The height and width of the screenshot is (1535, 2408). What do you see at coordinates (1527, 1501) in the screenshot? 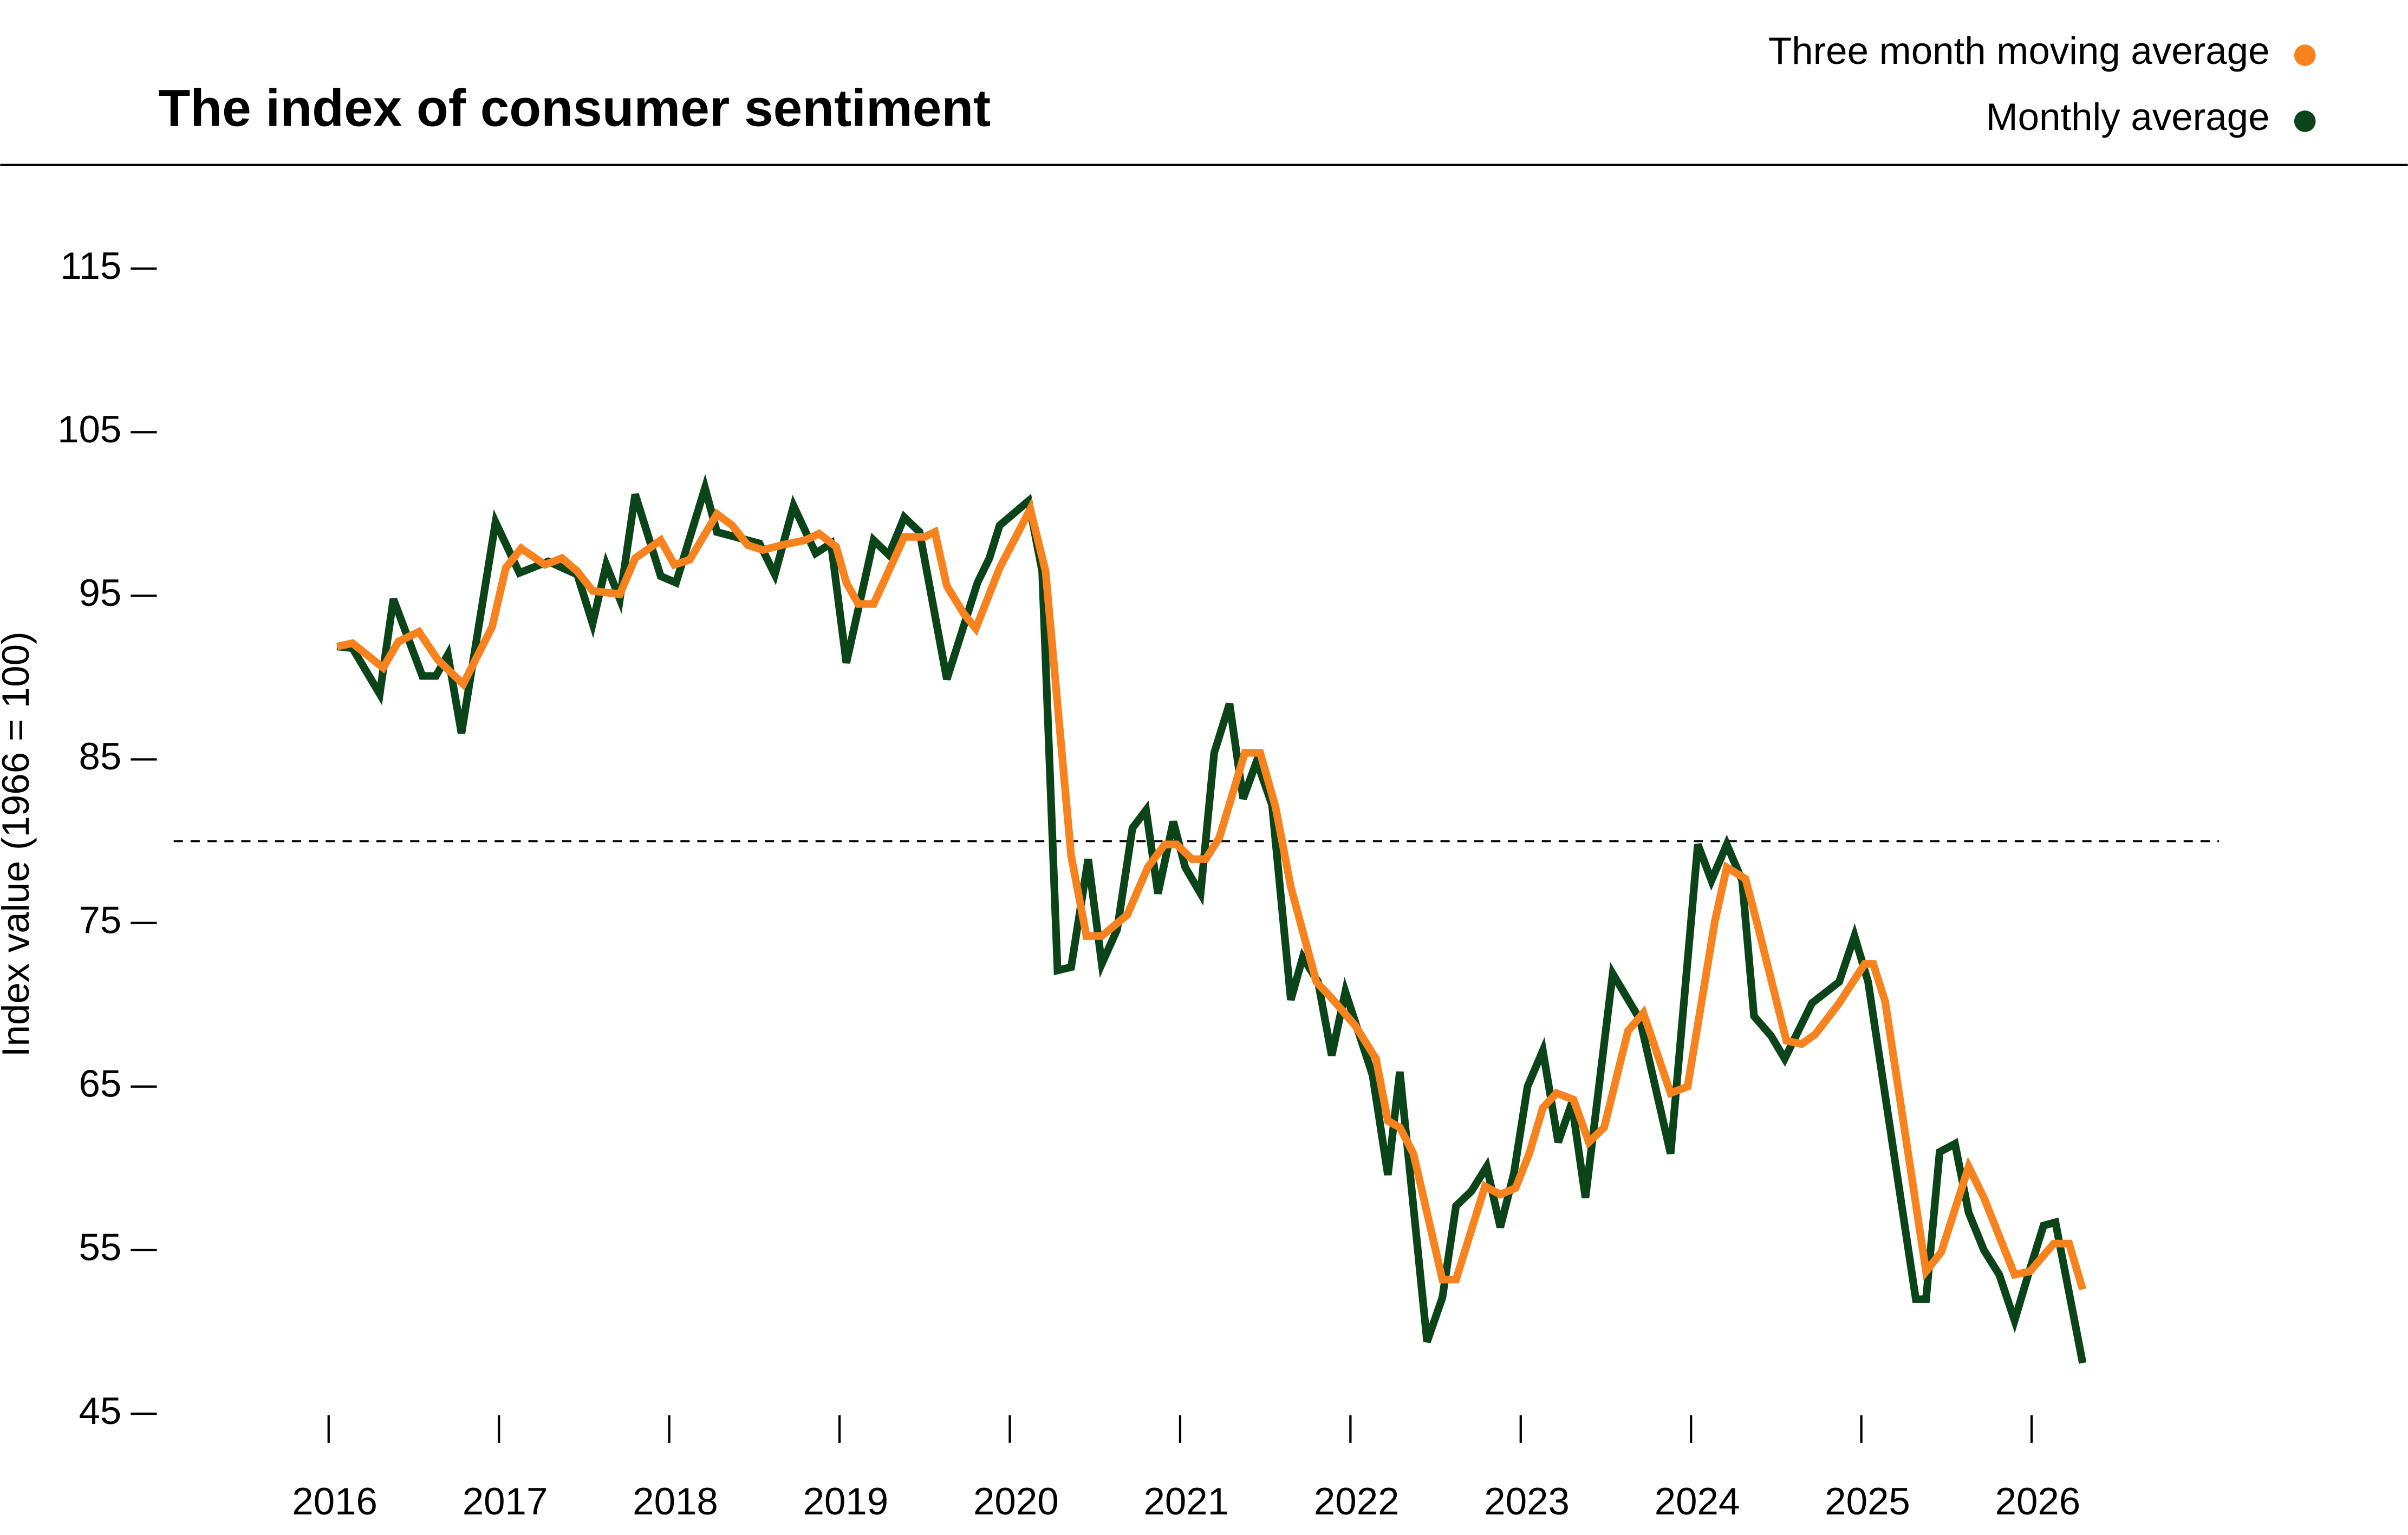
I see `x-tick-label: 2023` at bounding box center [1527, 1501].